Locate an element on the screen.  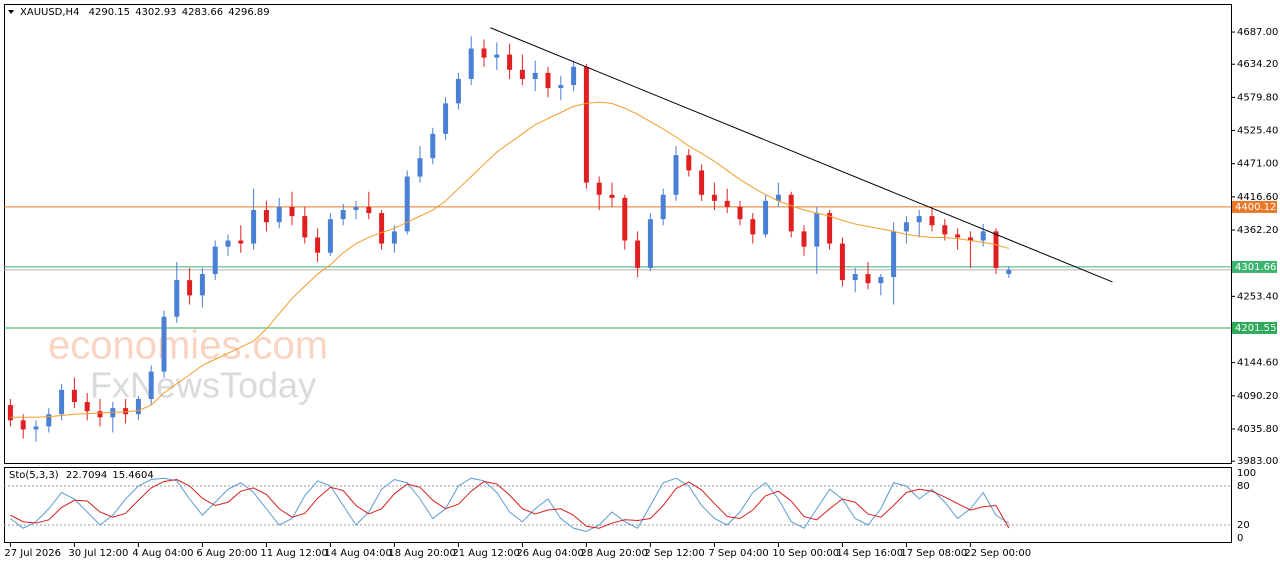
x-tick-label: 27 Jul 2026 is located at coordinates (32, 553).